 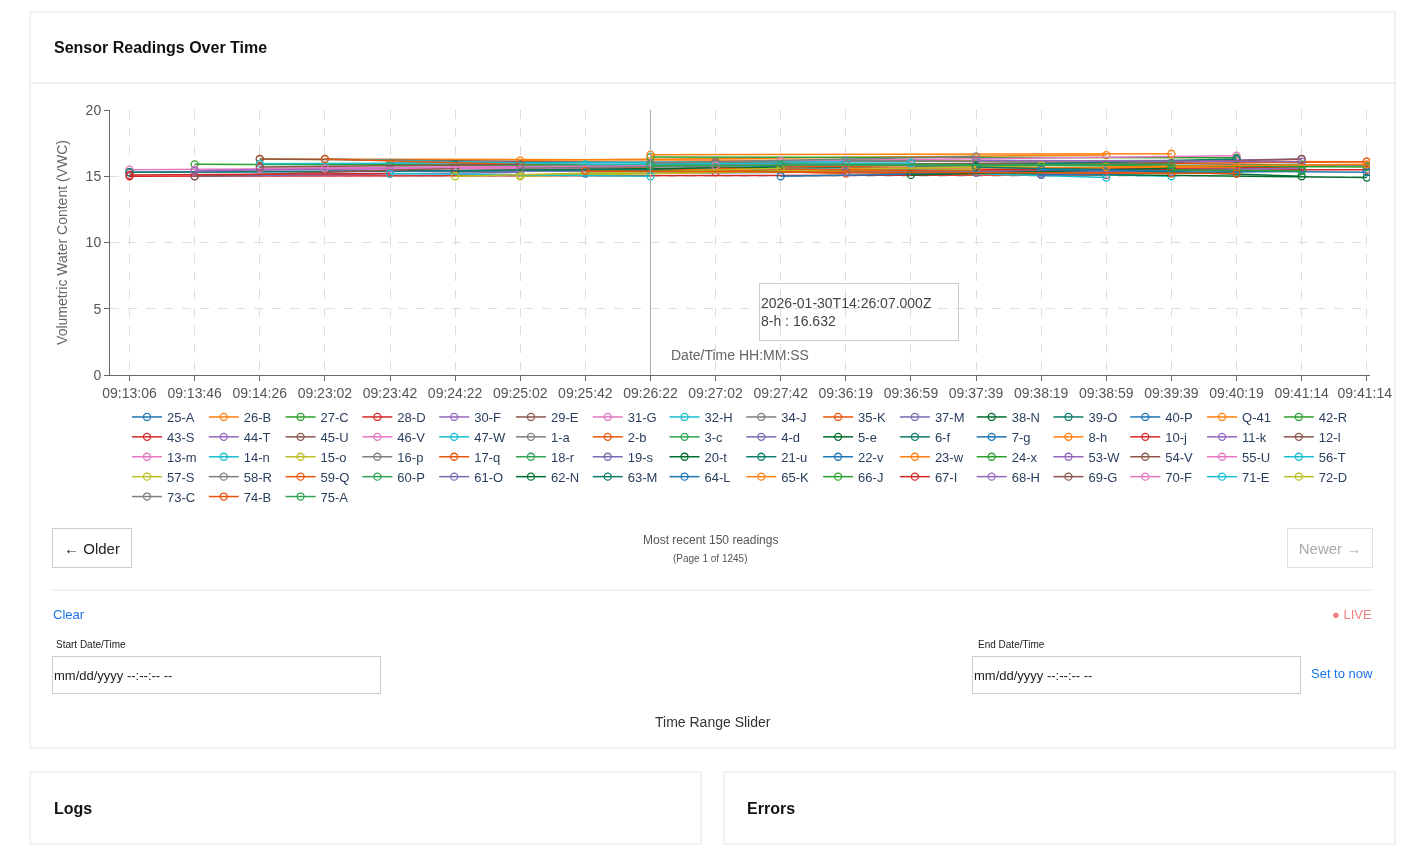 I want to click on legend-label: 56-T, so click(x=1332, y=457).